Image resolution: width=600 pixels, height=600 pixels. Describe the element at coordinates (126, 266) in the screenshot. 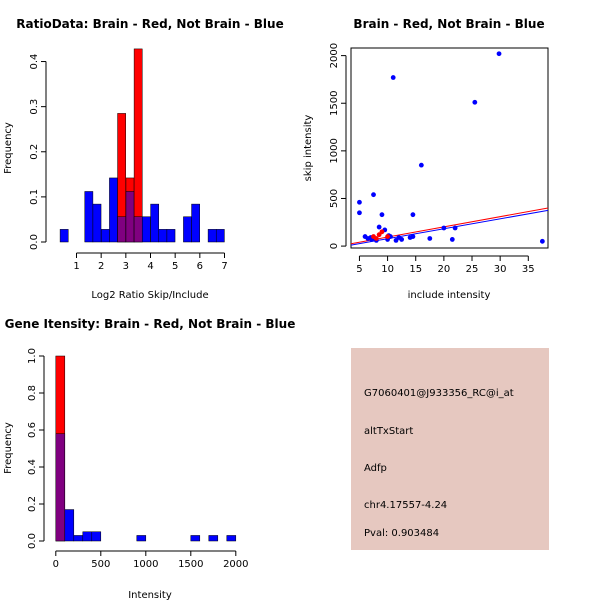

I see `ratio-x-tick-label: 3` at that location.